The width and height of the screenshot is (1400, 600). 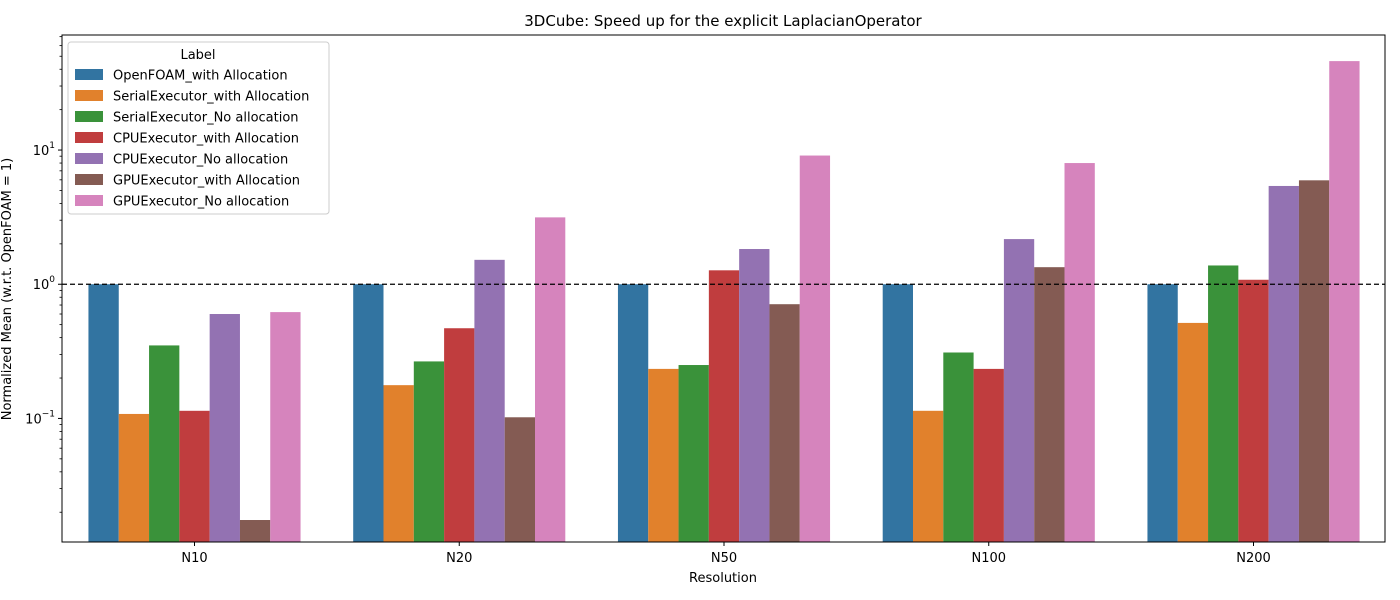 What do you see at coordinates (459, 558) in the screenshot?
I see `x-tick-label: N20` at bounding box center [459, 558].